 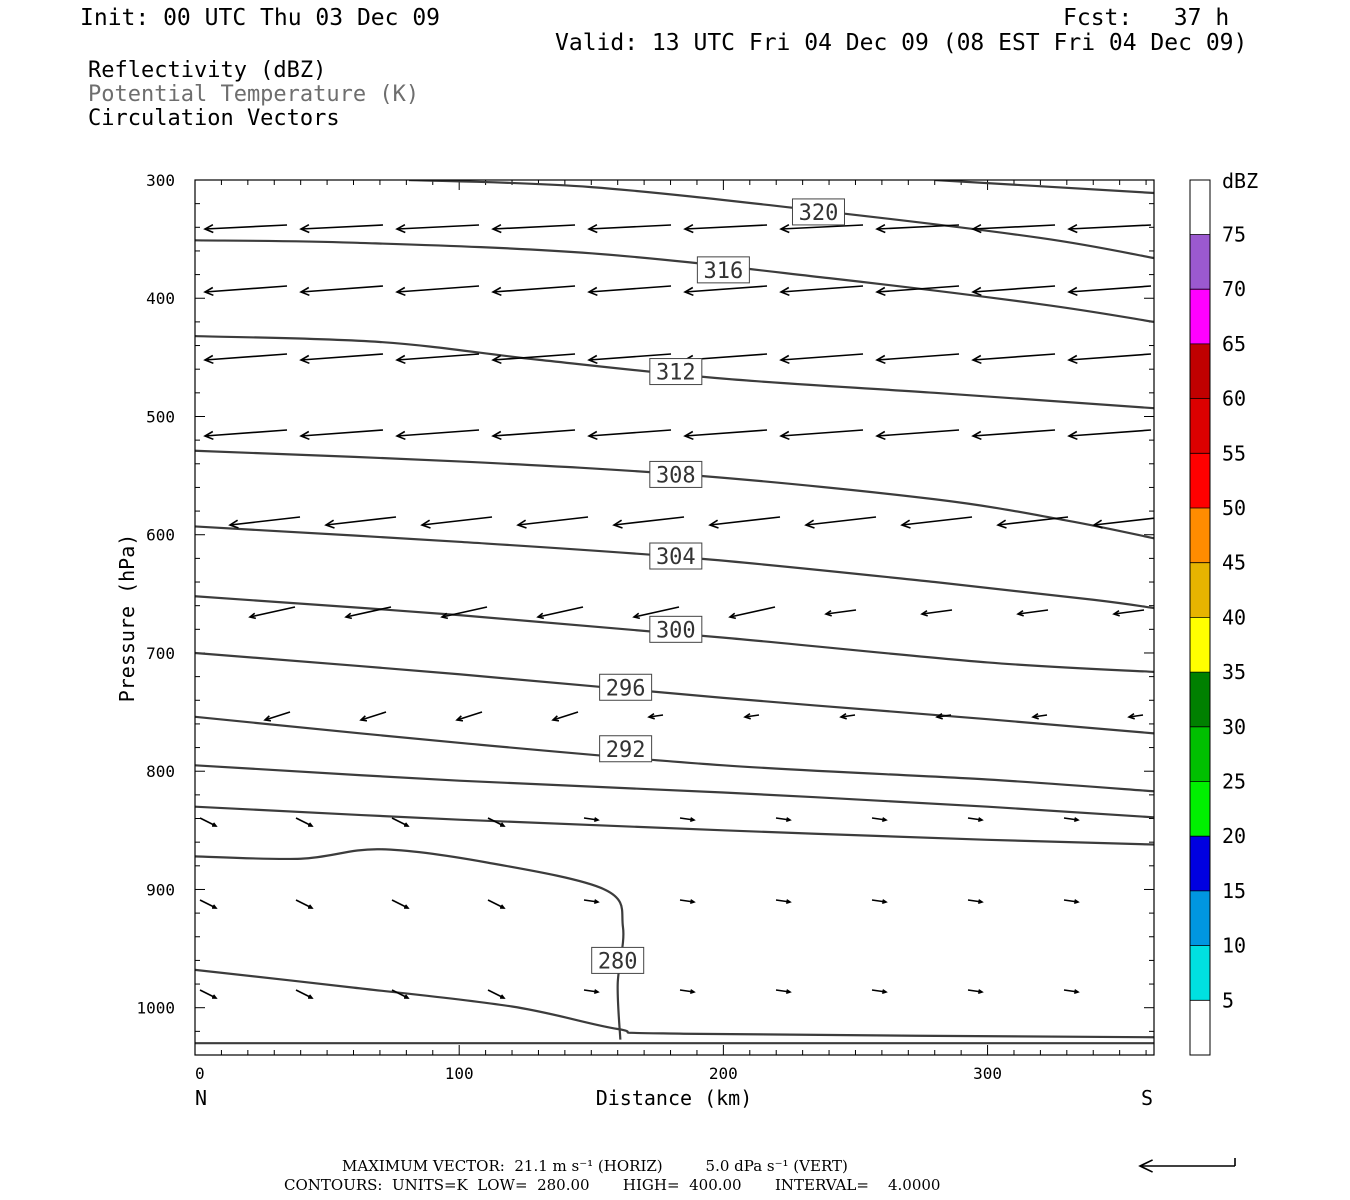 I want to click on y-tick-label: 400, so click(x=160, y=298).